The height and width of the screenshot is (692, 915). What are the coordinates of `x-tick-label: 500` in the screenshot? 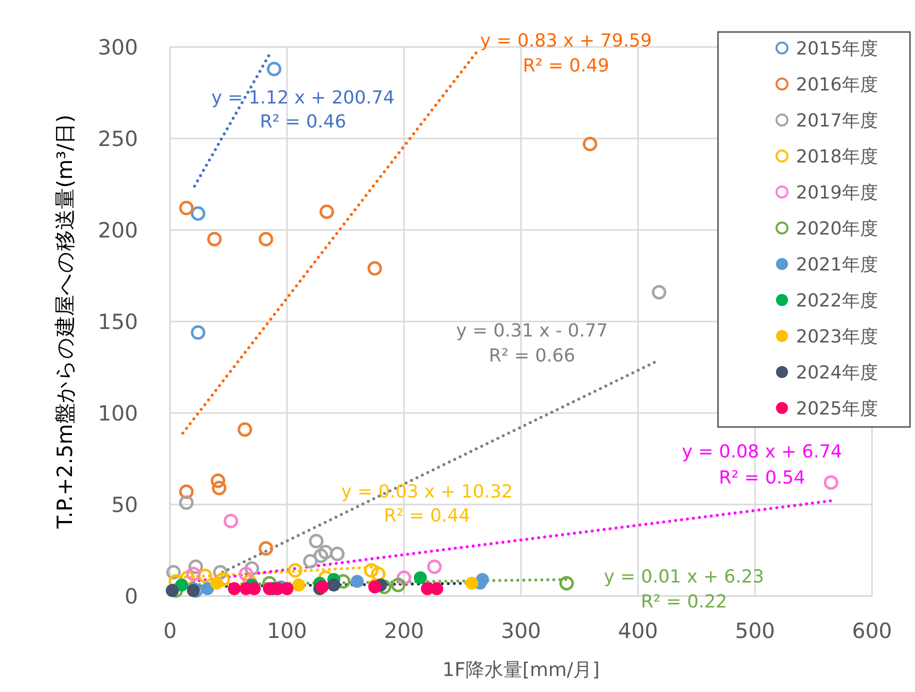 It's located at (755, 631).